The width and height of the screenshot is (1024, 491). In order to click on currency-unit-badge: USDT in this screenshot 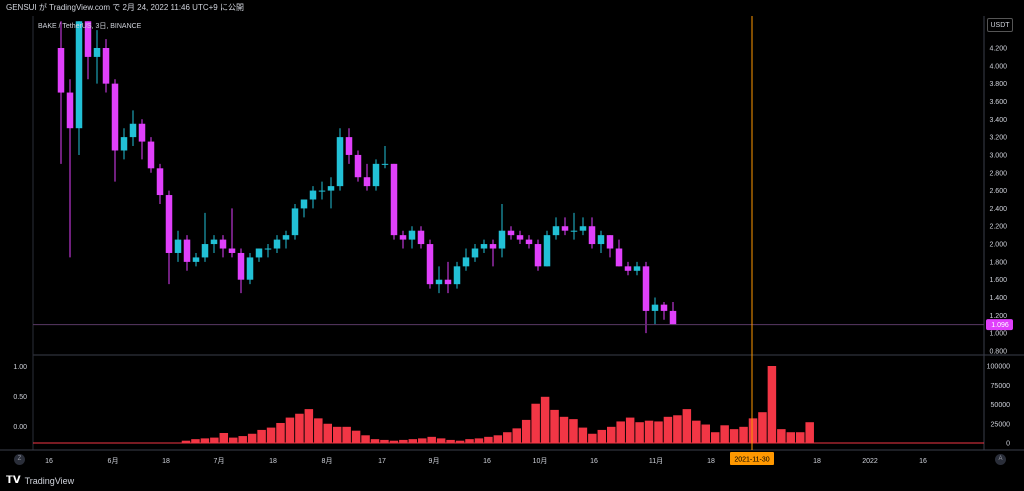, I will do `click(1000, 25)`.